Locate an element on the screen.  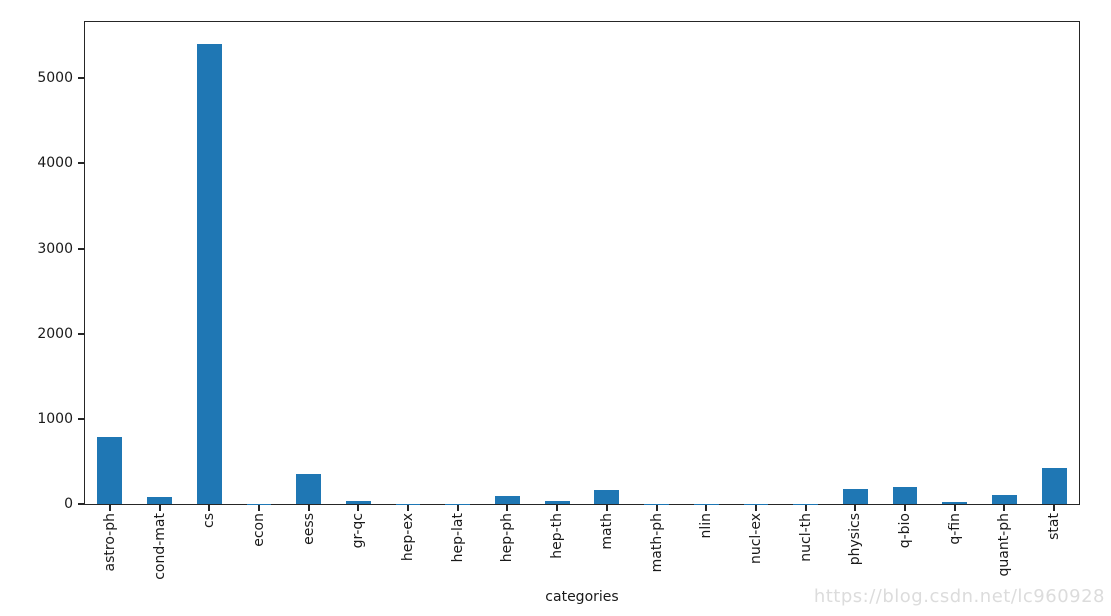
x-tick-math-ph is located at coordinates (656, 508).